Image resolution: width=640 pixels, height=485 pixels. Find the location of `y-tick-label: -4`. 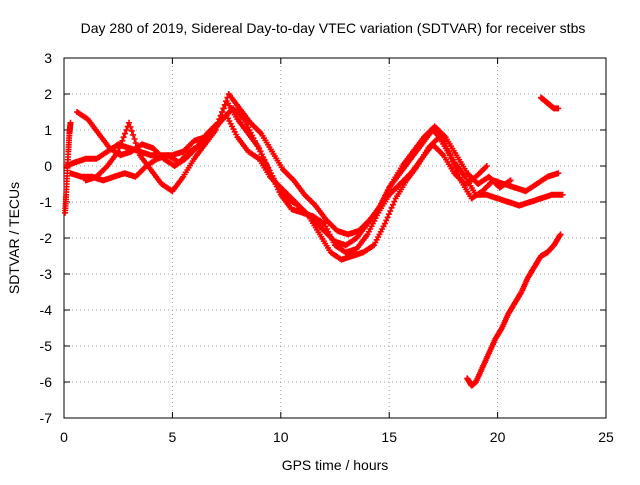

y-tick-label: -4 is located at coordinates (46, 310).